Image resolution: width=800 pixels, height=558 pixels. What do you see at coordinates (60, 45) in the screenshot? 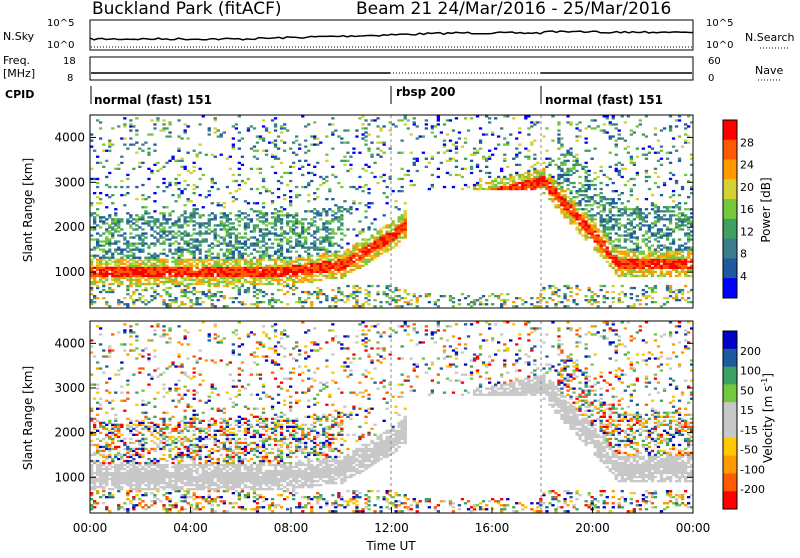
I see `nsky-tick-bottom: 10^0` at bounding box center [60, 45].